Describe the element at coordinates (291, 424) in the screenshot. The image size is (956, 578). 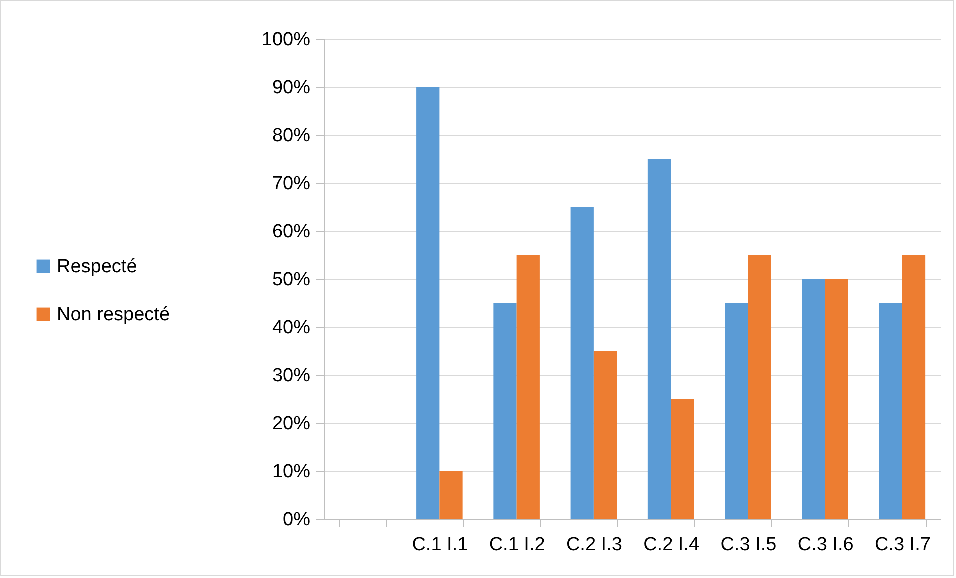
I see `y-tick-label: 20%` at that location.